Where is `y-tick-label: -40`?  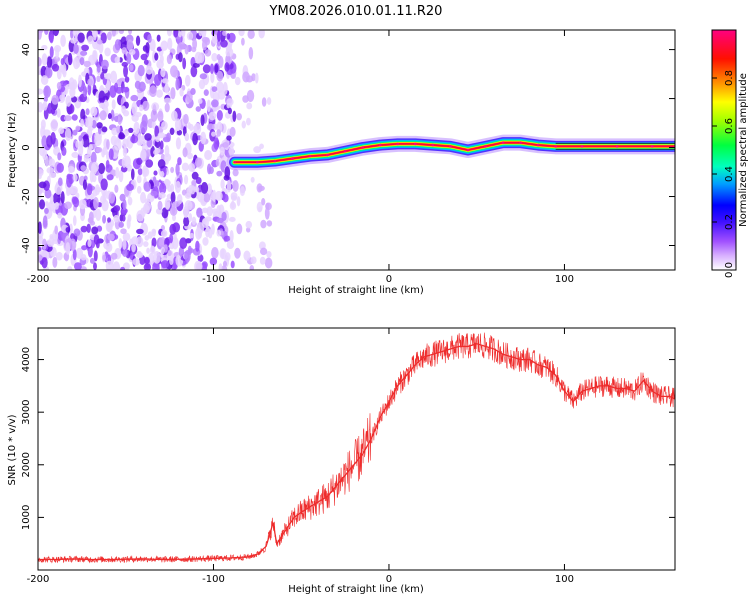
y-tick-label: -40 is located at coordinates (26, 245).